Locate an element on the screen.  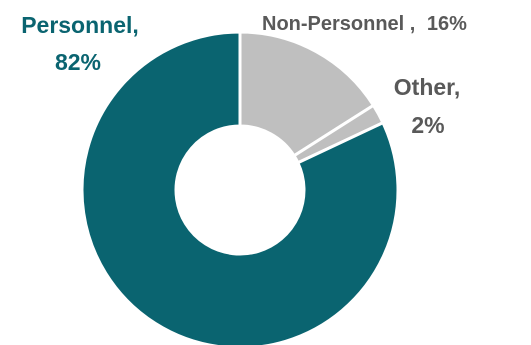
slice-value-other: 2% is located at coordinates (427, 125).